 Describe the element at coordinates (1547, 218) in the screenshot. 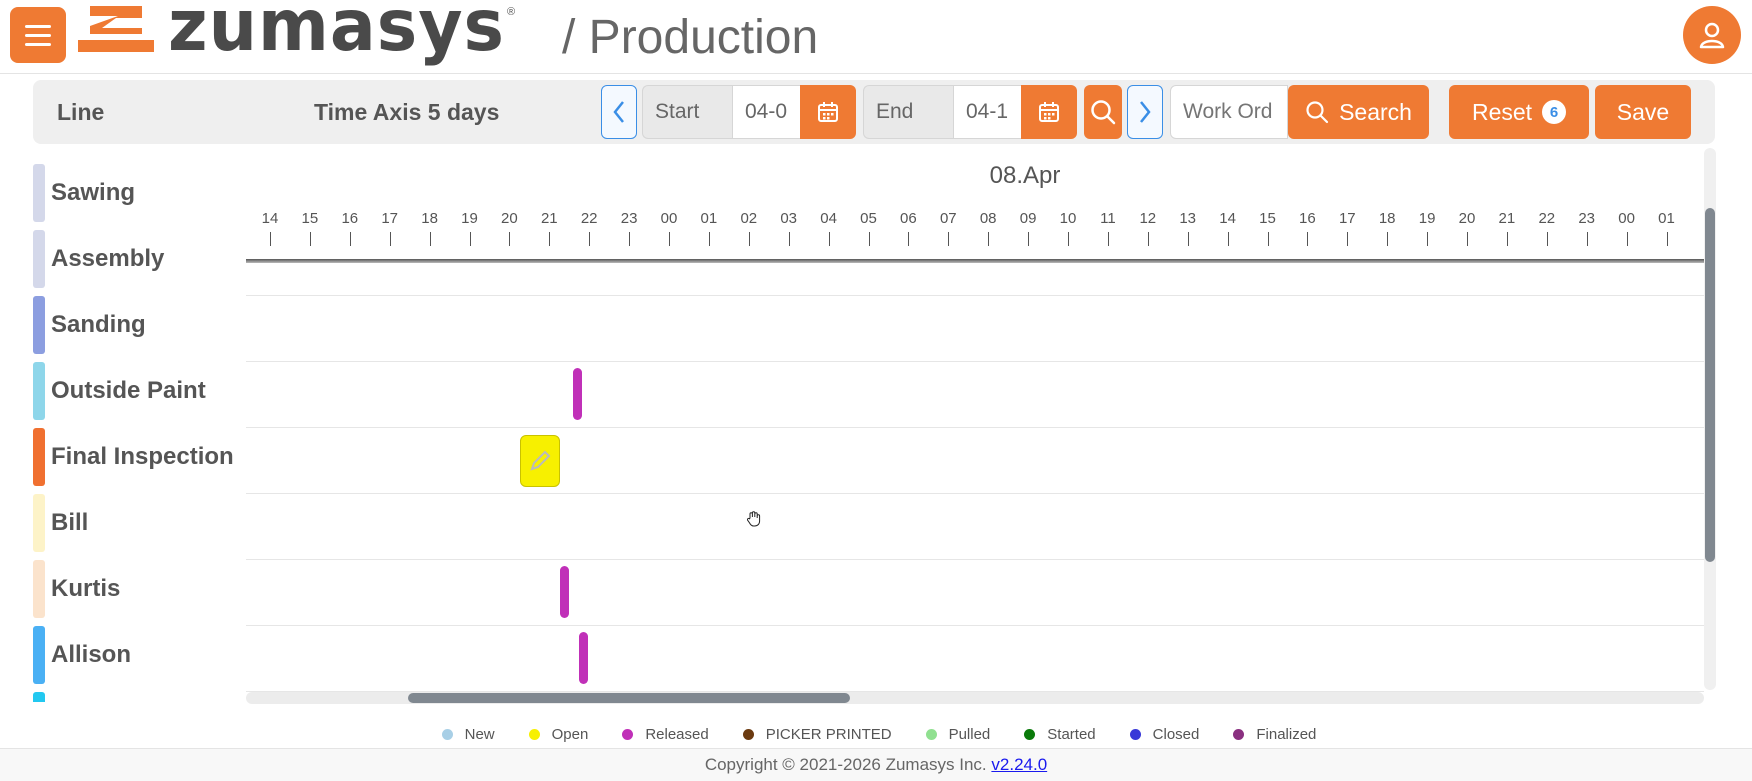

I see `hour-label: 22` at that location.